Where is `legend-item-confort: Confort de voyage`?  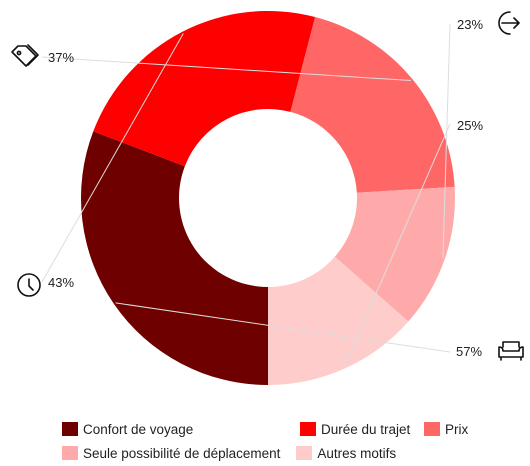
legend-item-confort: Confort de voyage is located at coordinates (173, 429).